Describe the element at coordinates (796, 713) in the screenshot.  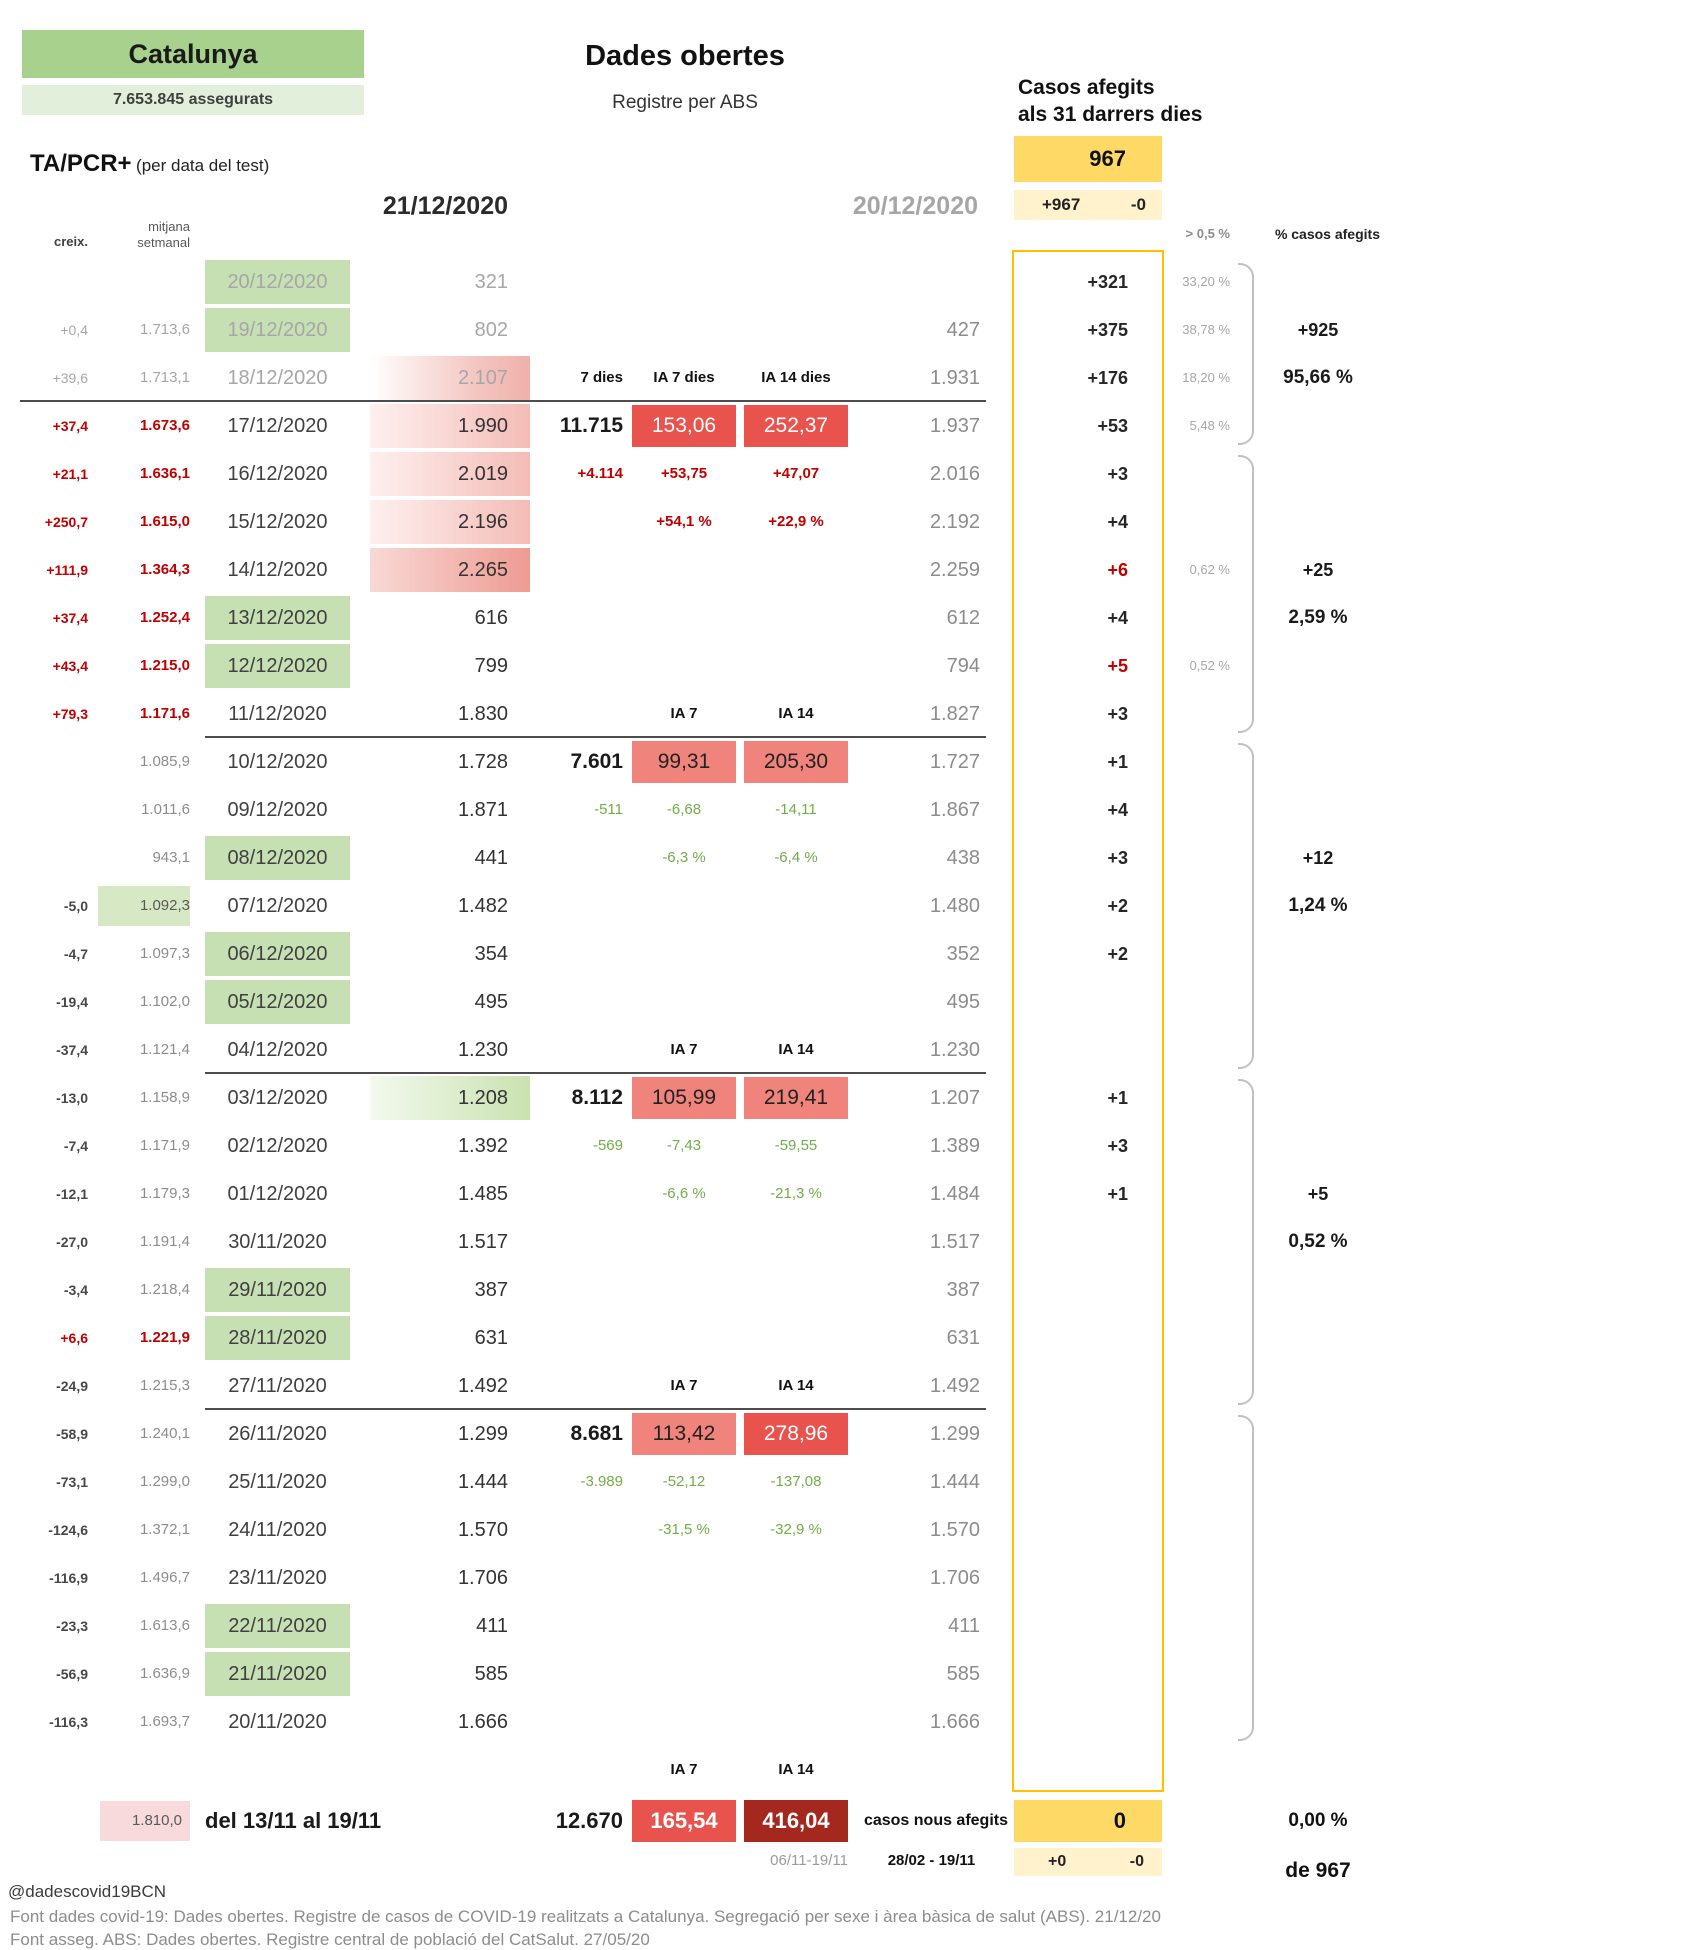
I see `ia14-value: IA 14` at that location.